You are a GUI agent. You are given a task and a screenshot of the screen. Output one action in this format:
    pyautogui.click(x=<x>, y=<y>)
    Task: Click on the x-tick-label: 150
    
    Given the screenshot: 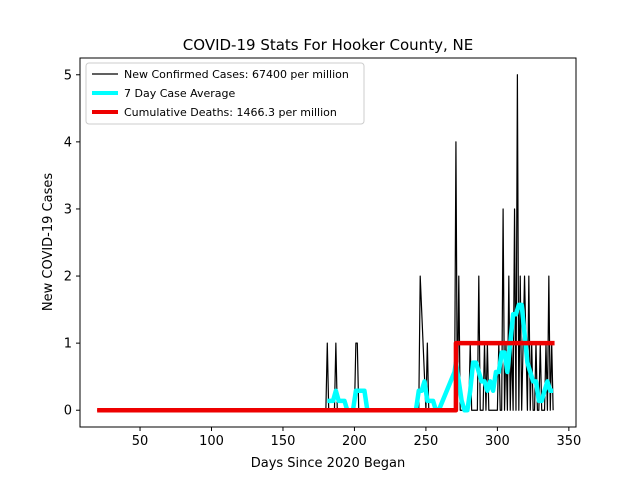 What is the action you would take?
    pyautogui.click(x=283, y=441)
    